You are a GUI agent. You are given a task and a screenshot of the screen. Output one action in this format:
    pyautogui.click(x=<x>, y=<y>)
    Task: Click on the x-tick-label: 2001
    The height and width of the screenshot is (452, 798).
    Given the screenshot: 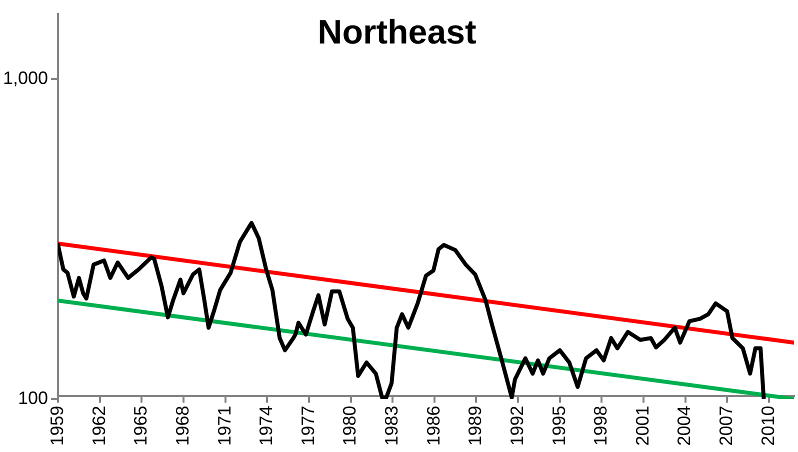 What is the action you would take?
    pyautogui.click(x=642, y=426)
    